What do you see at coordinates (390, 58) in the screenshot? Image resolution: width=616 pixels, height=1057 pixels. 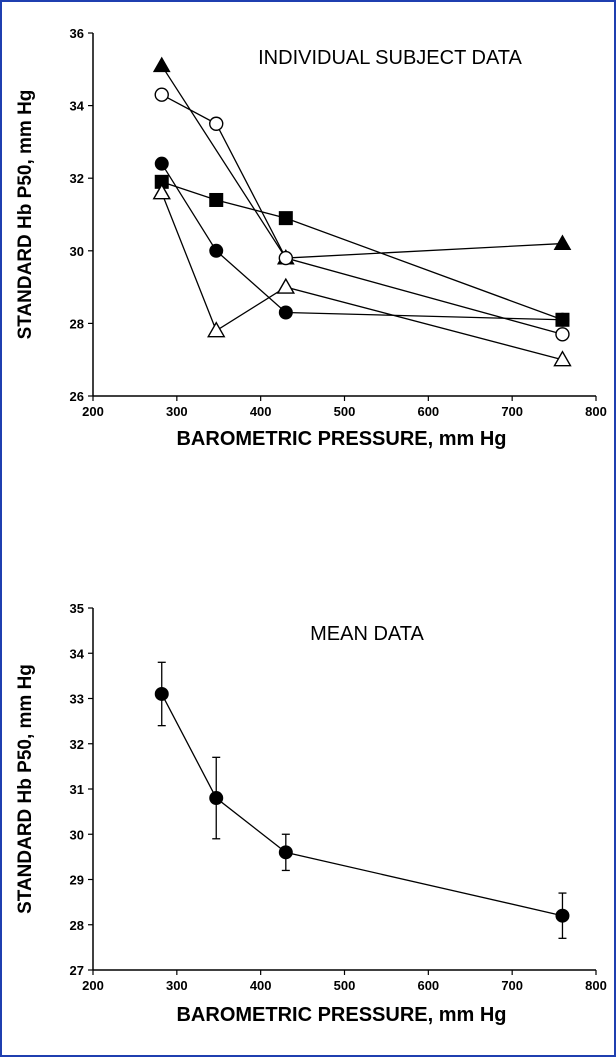 I see `chart-title: INDIVIDUAL SUBJECT DATA` at bounding box center [390, 58].